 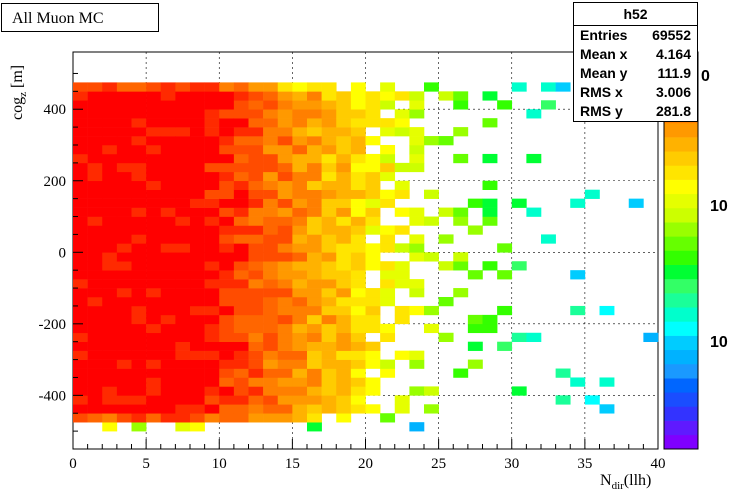 What do you see at coordinates (604, 54) in the screenshot?
I see `stats-label: Mean x` at bounding box center [604, 54].